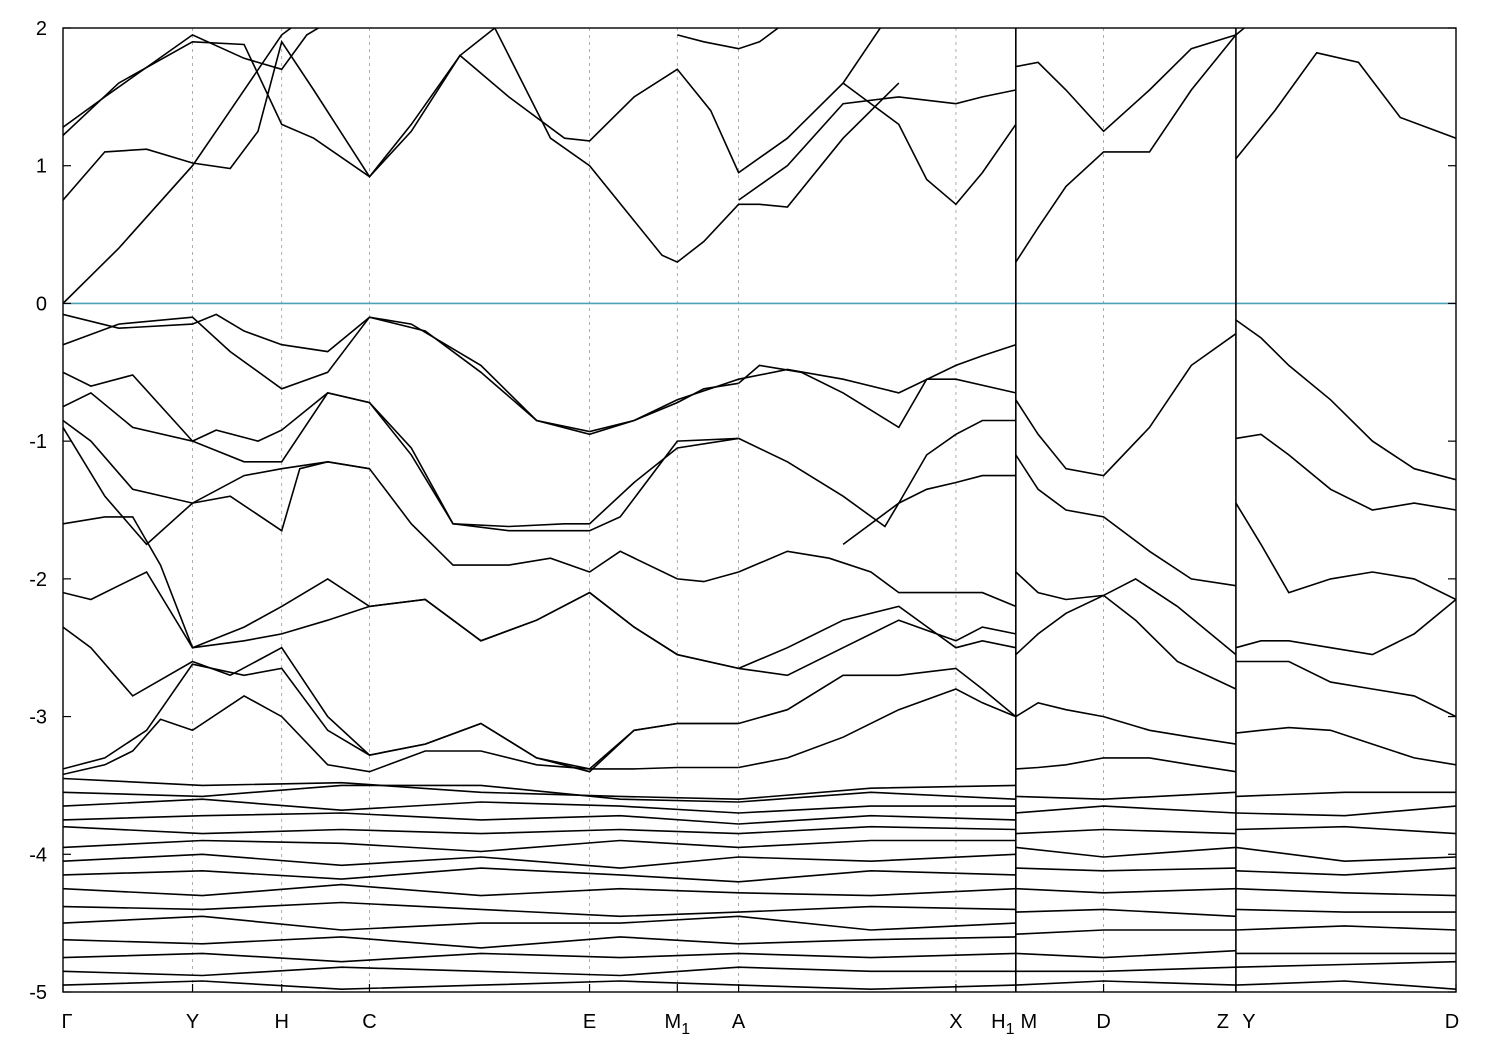  What do you see at coordinates (1103, 1022) in the screenshot?
I see `x-tick-label-10: D` at bounding box center [1103, 1022].